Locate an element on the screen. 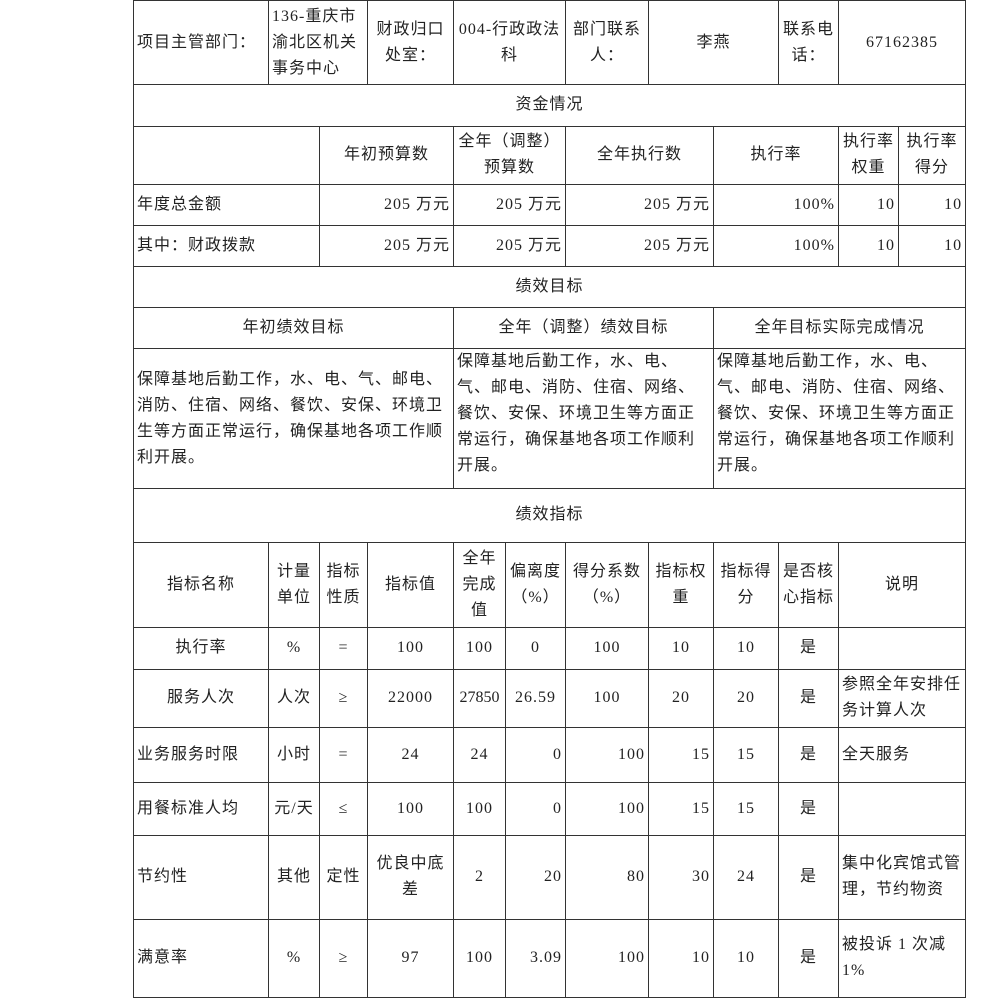  funds-cell: 年度总金额 is located at coordinates (226, 205).